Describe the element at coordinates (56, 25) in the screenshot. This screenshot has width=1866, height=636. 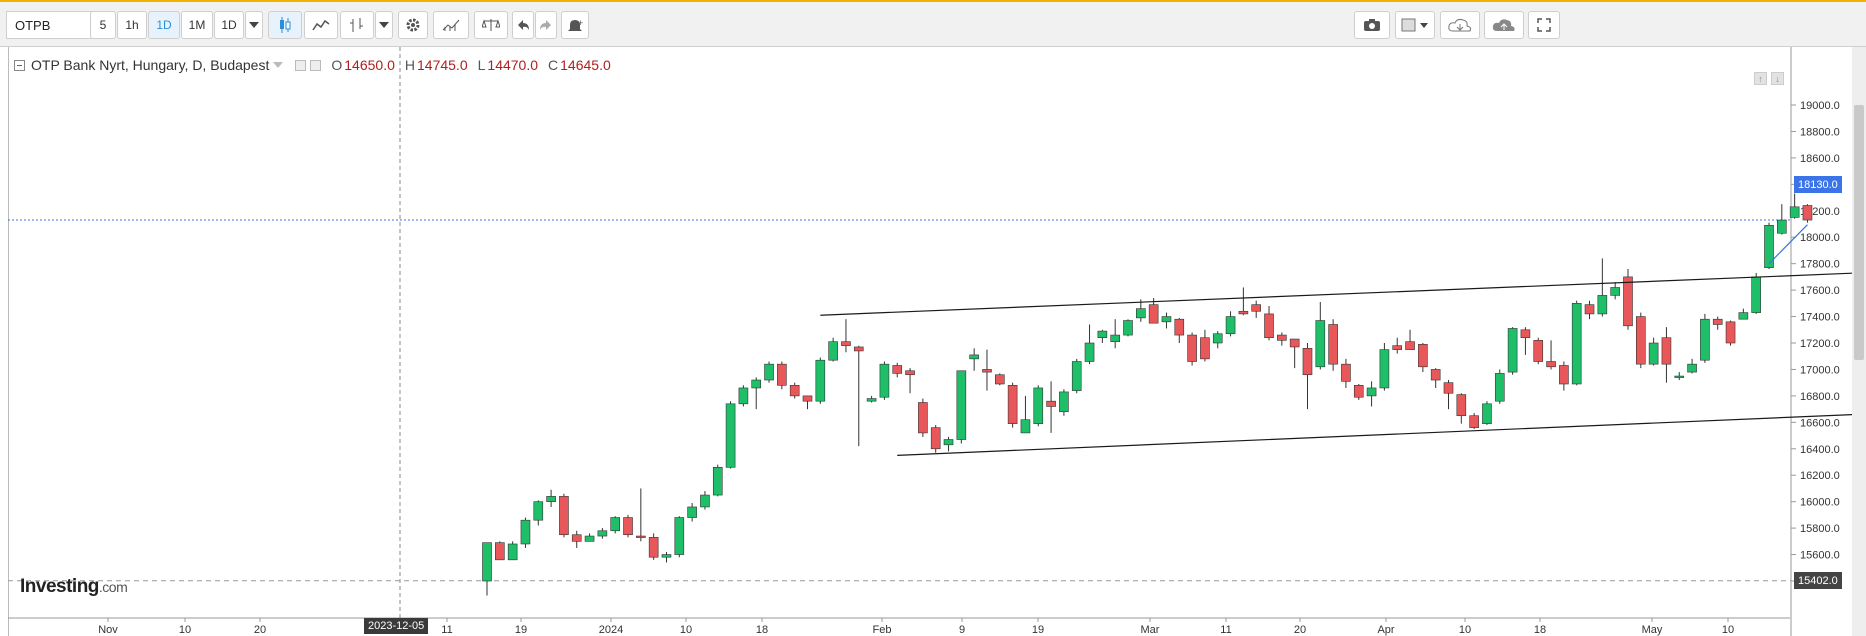
I see `symbol-input: OTPB` at that location.